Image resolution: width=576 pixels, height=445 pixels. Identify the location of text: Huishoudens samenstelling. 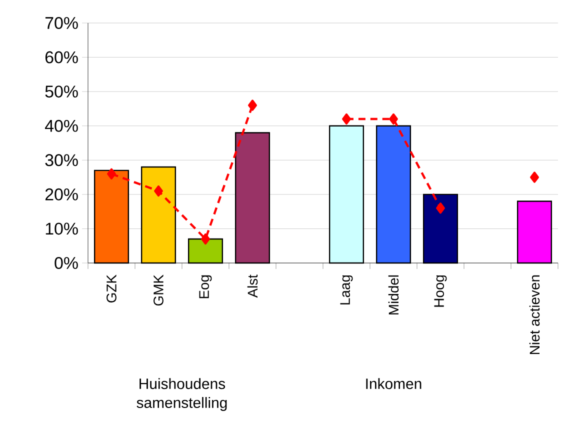
(181, 394).